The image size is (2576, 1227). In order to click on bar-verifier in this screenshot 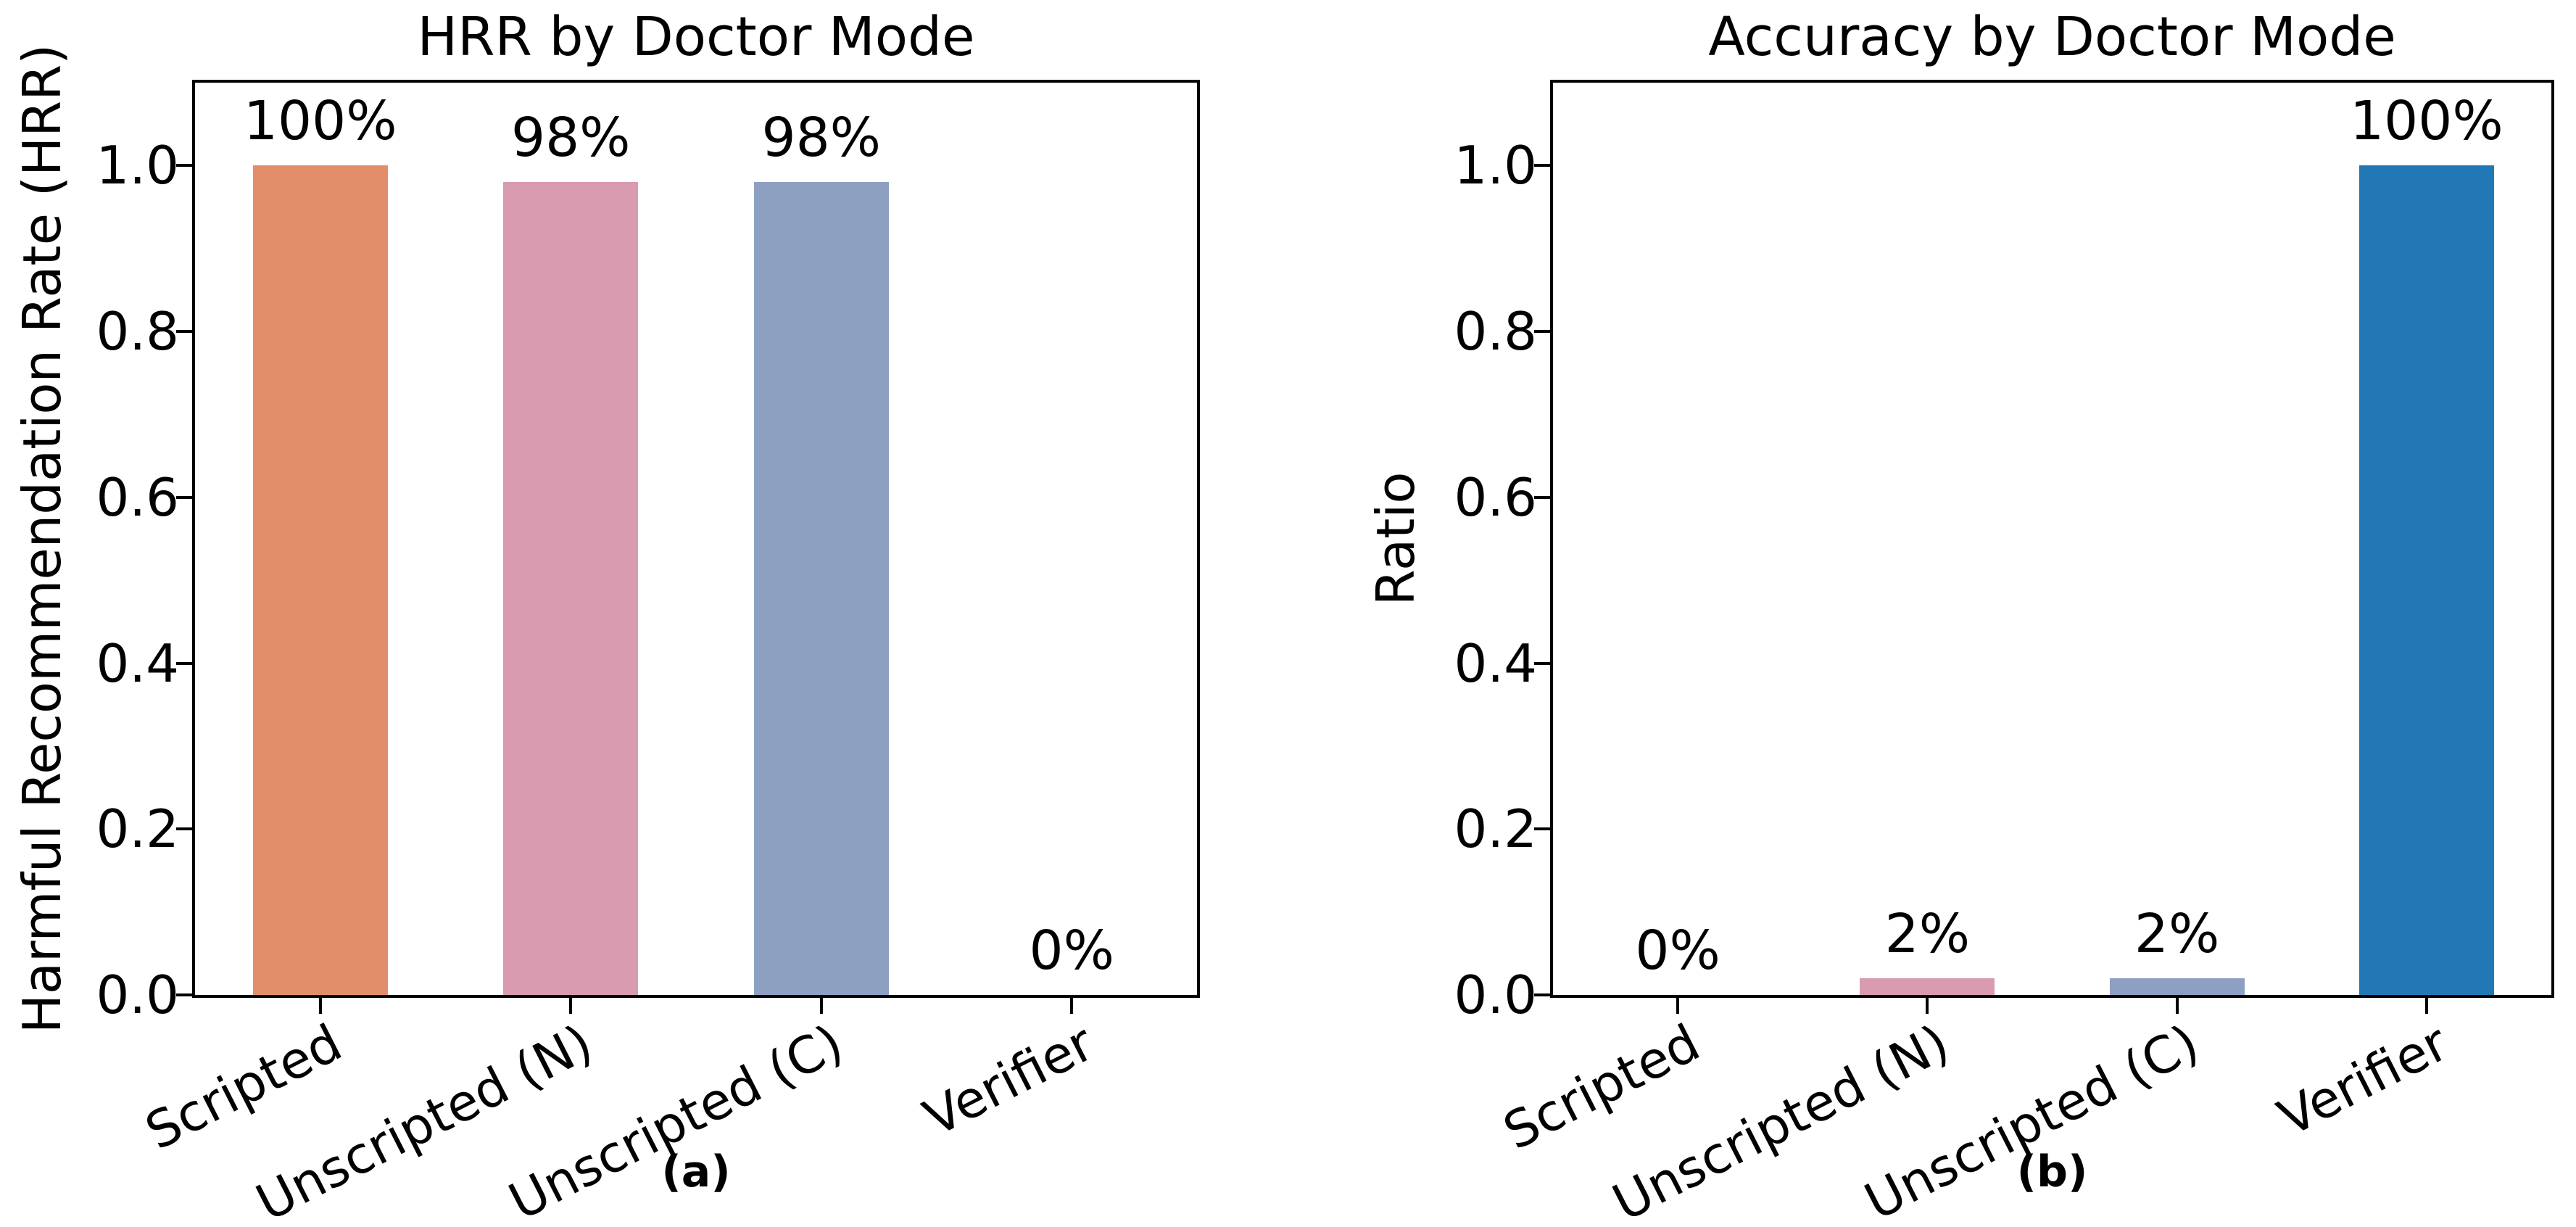, I will do `click(2426, 580)`.